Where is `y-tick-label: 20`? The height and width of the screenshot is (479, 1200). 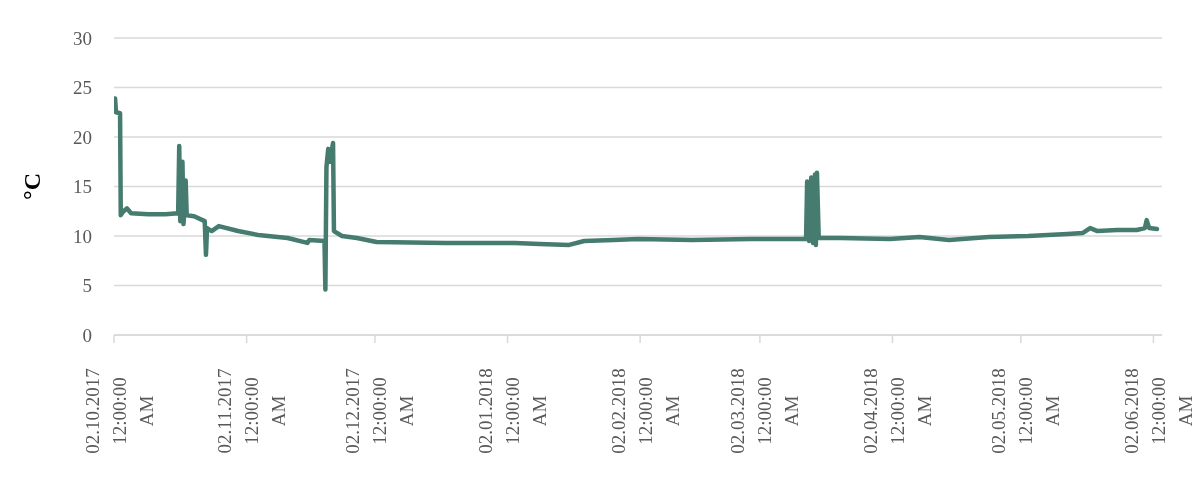 y-tick-label: 20 is located at coordinates (82, 137).